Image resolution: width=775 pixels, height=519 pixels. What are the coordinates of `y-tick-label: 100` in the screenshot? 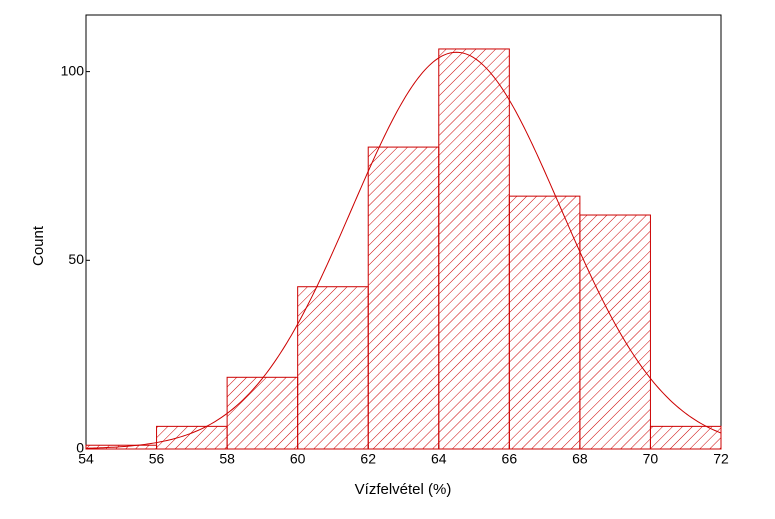 It's located at (73, 70).